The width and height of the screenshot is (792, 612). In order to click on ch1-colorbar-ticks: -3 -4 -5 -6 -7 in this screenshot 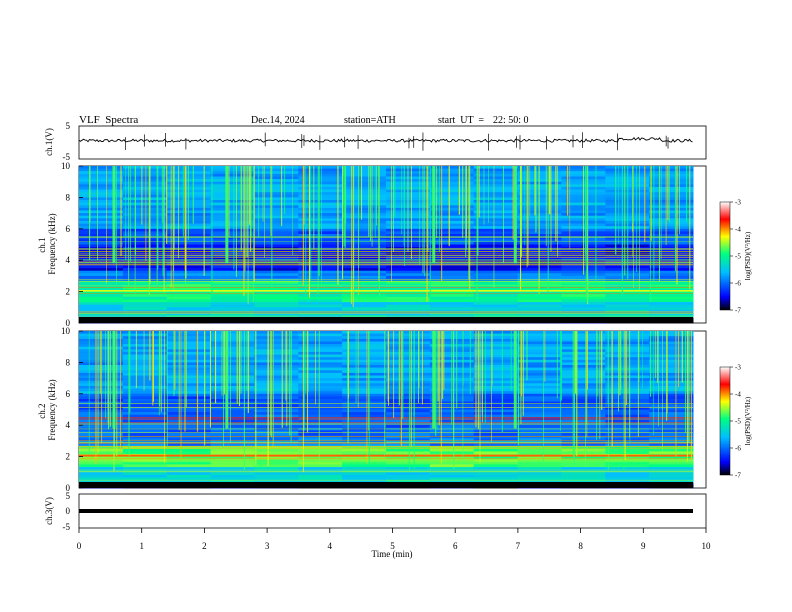, I will do `click(735, 257)`.